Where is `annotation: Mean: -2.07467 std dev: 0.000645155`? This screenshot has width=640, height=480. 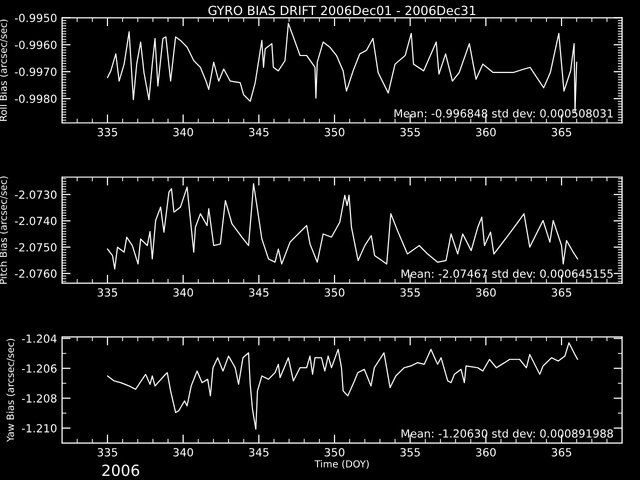
annotation: Mean: -2.07467 std dev: 0.000645155 is located at coordinates (507, 273).